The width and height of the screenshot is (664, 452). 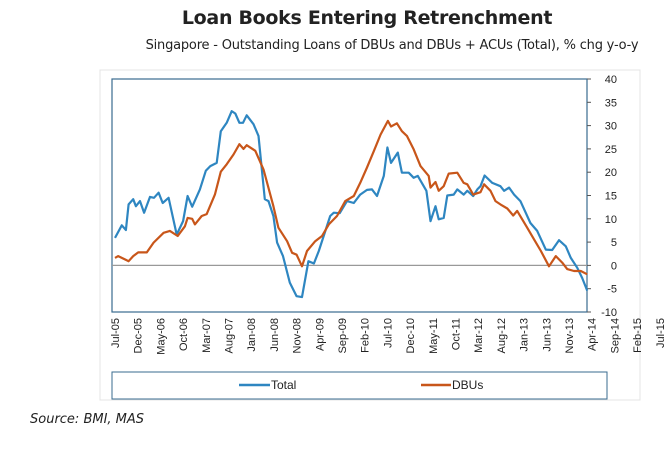 What do you see at coordinates (283, 385) in the screenshot?
I see `legend-label-total: Total` at bounding box center [283, 385].